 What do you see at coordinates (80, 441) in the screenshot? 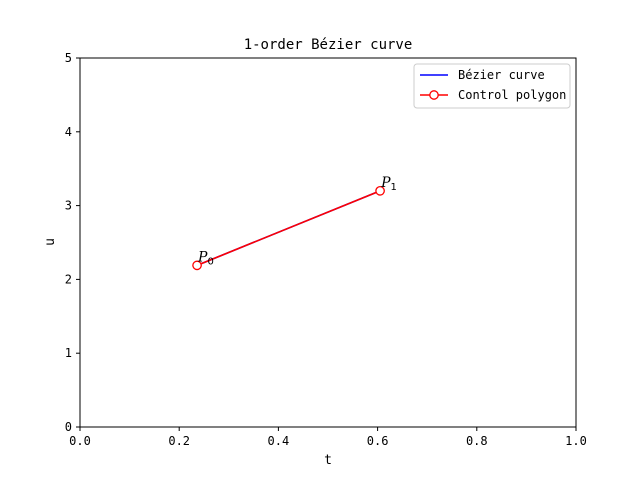
I see `x-tick-label-0: 0.0` at bounding box center [80, 441].